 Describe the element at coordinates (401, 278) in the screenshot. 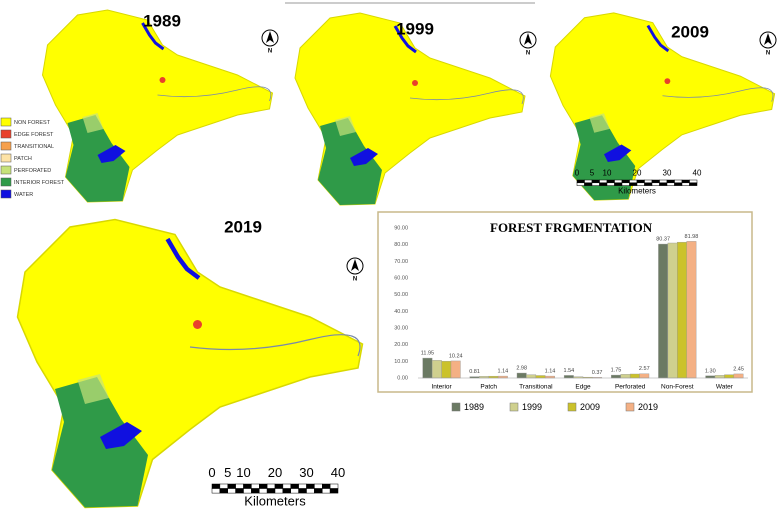

I see `y-tick-label: 60.00` at that location.